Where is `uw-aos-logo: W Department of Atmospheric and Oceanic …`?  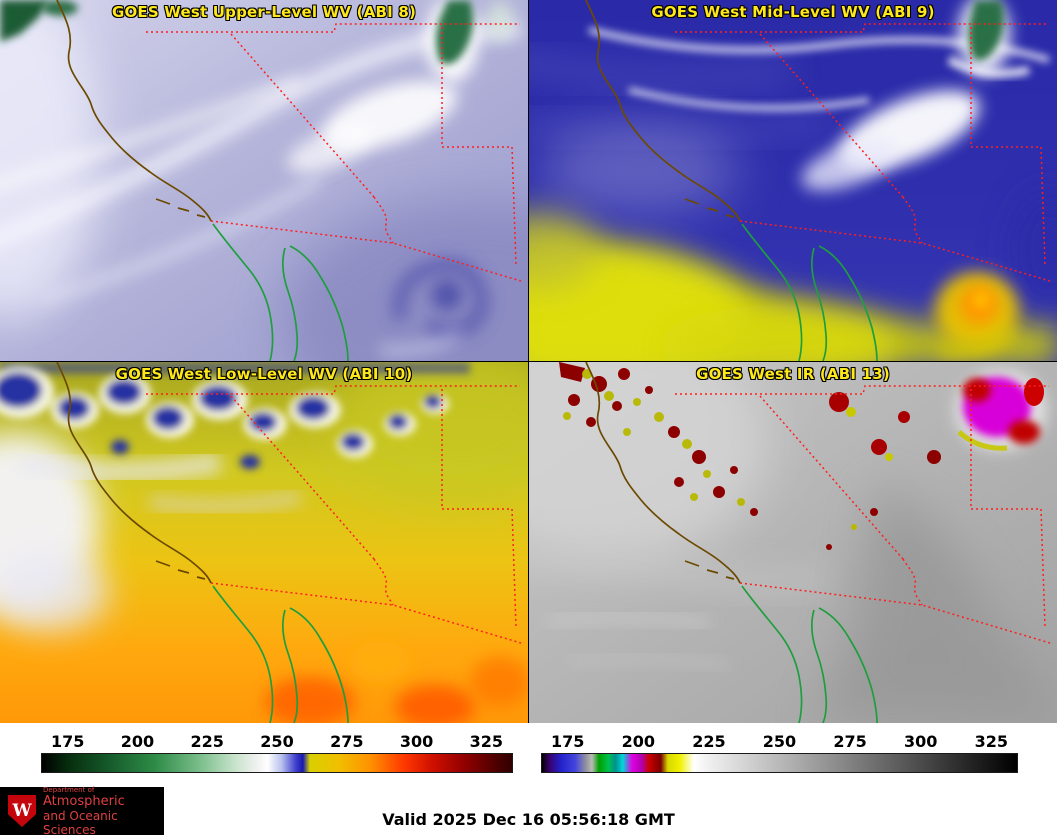
uw-aos-logo: W Department of Atmospheric and Oceanic … is located at coordinates (82, 811).